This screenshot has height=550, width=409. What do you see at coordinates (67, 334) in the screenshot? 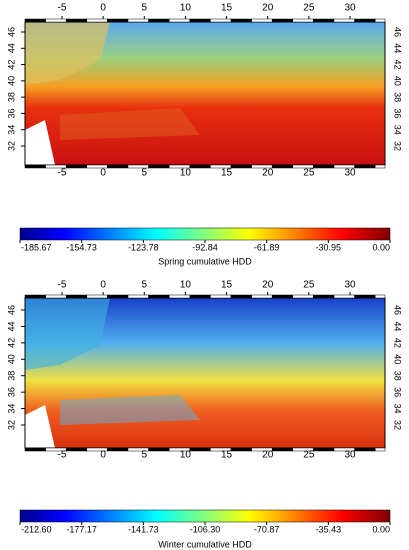
I see `land-iberia` at bounding box center [67, 334].